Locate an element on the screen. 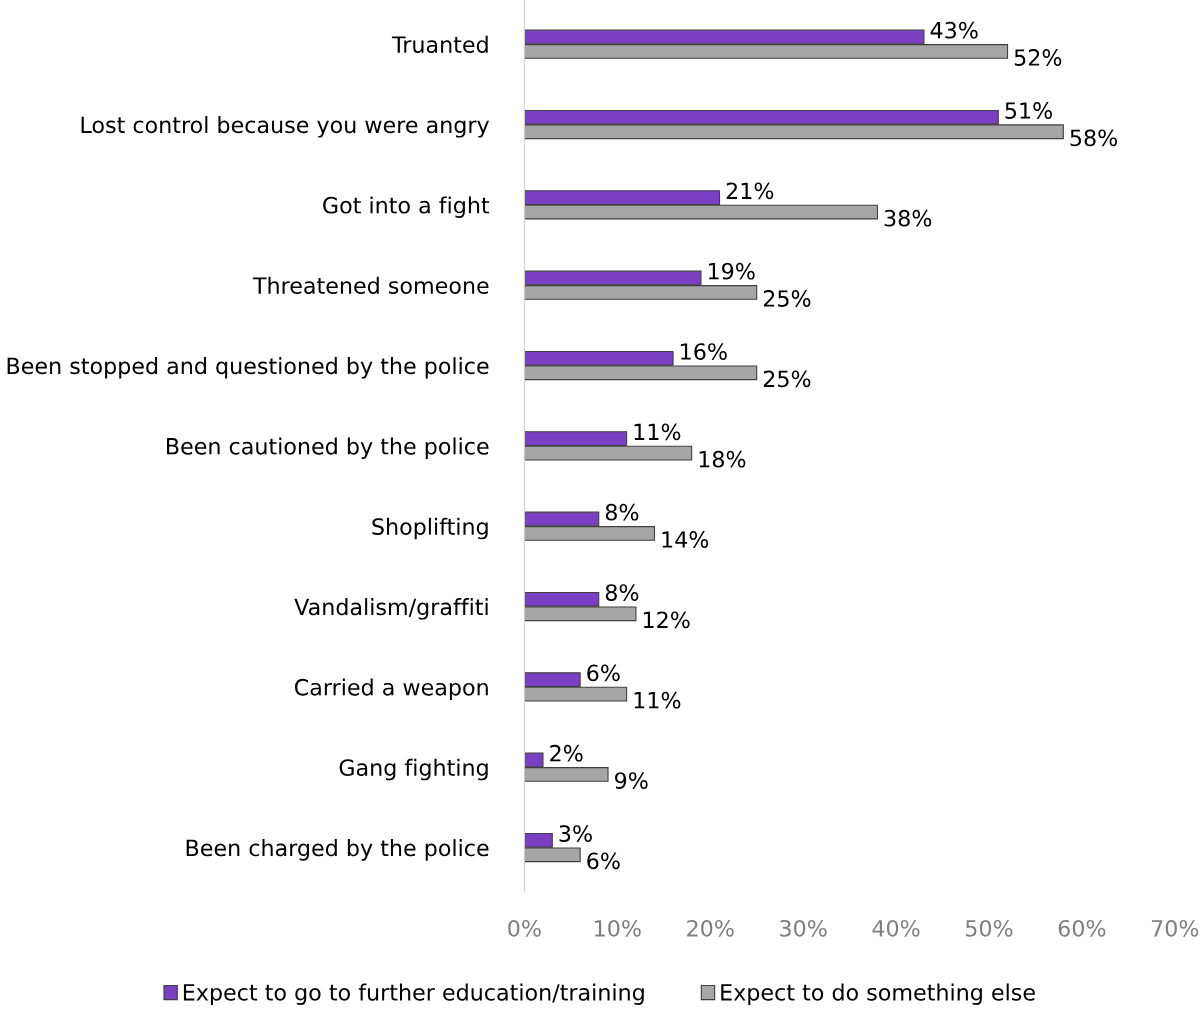 This screenshot has height=1025, width=1200. data-label: 52% is located at coordinates (1038, 57).